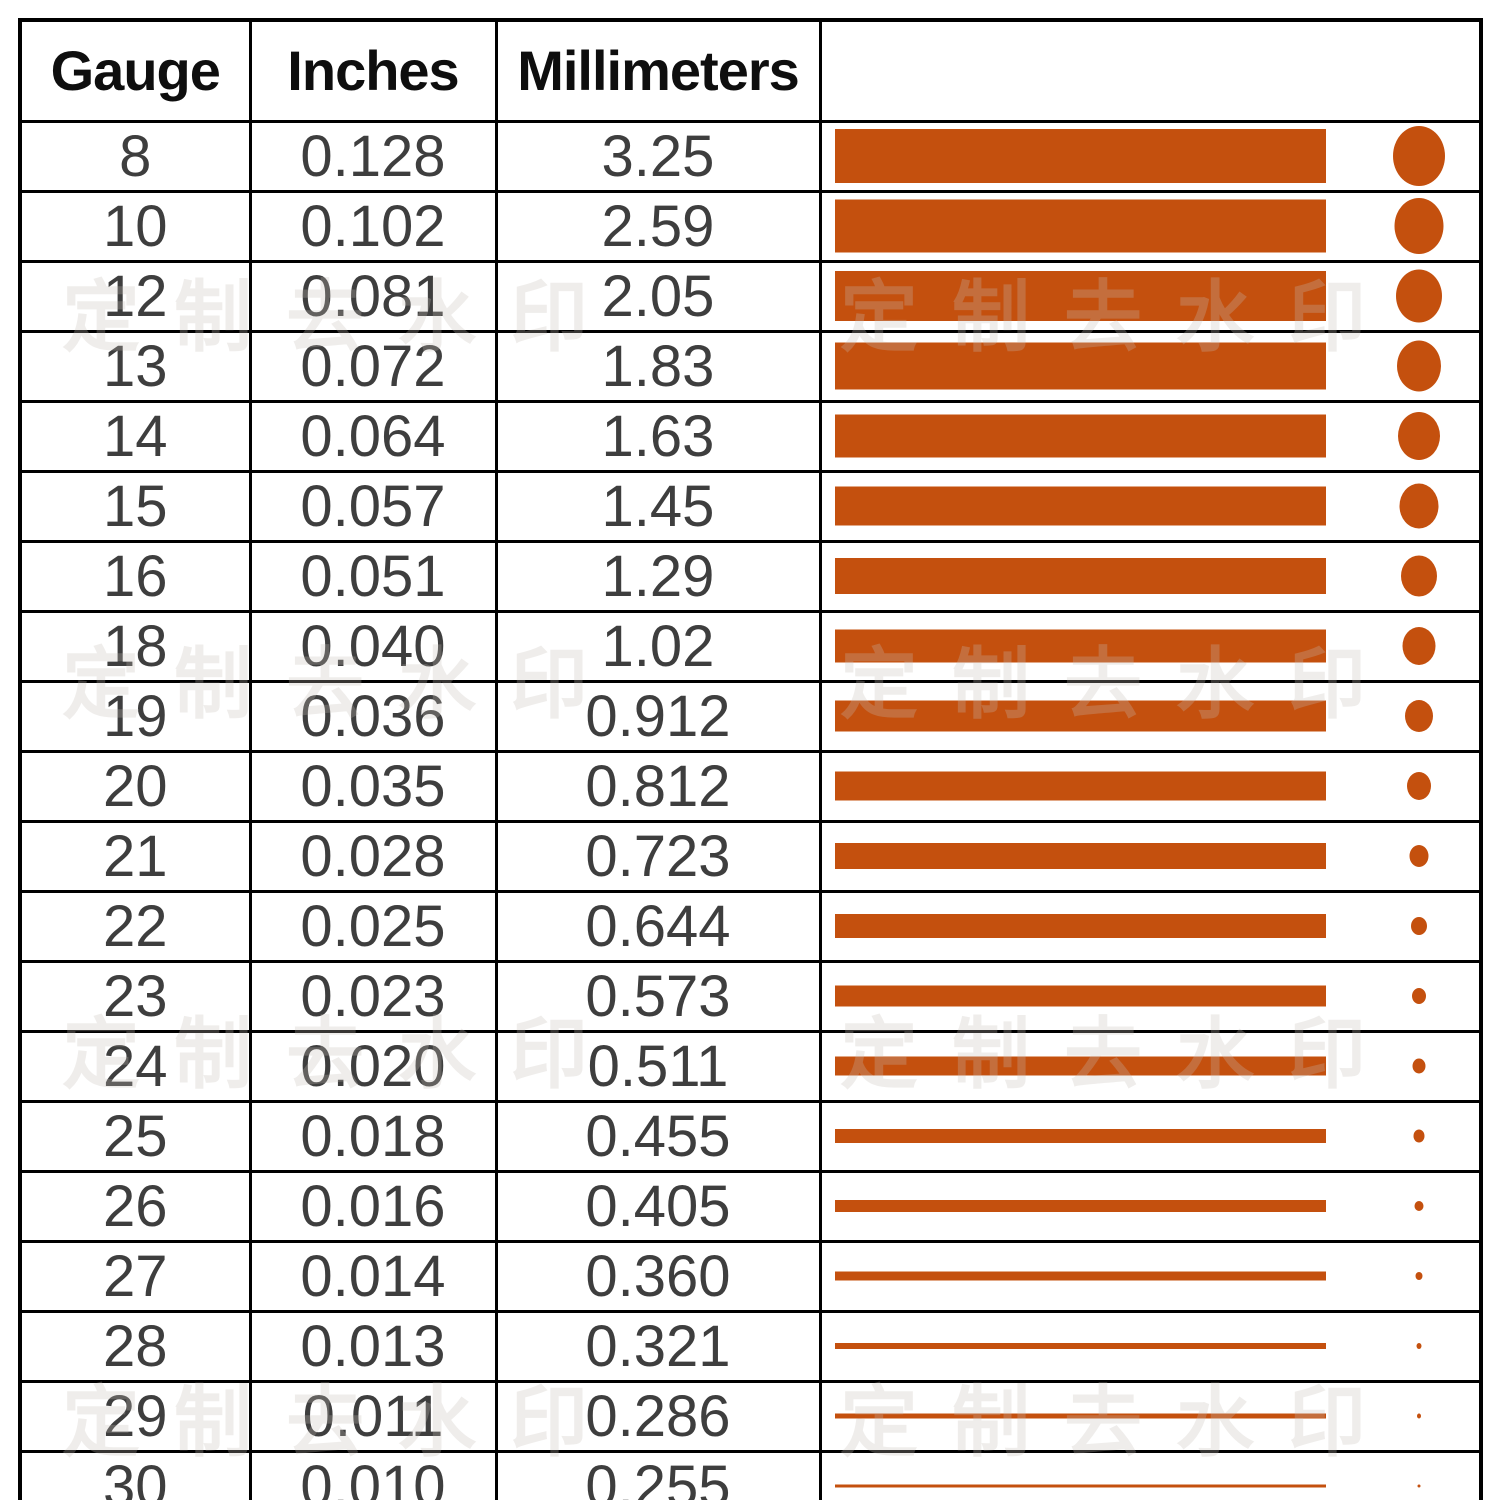 This screenshot has width=1500, height=1500. Describe the element at coordinates (658, 506) in the screenshot. I see `millimeters-cell: 1.45` at that location.